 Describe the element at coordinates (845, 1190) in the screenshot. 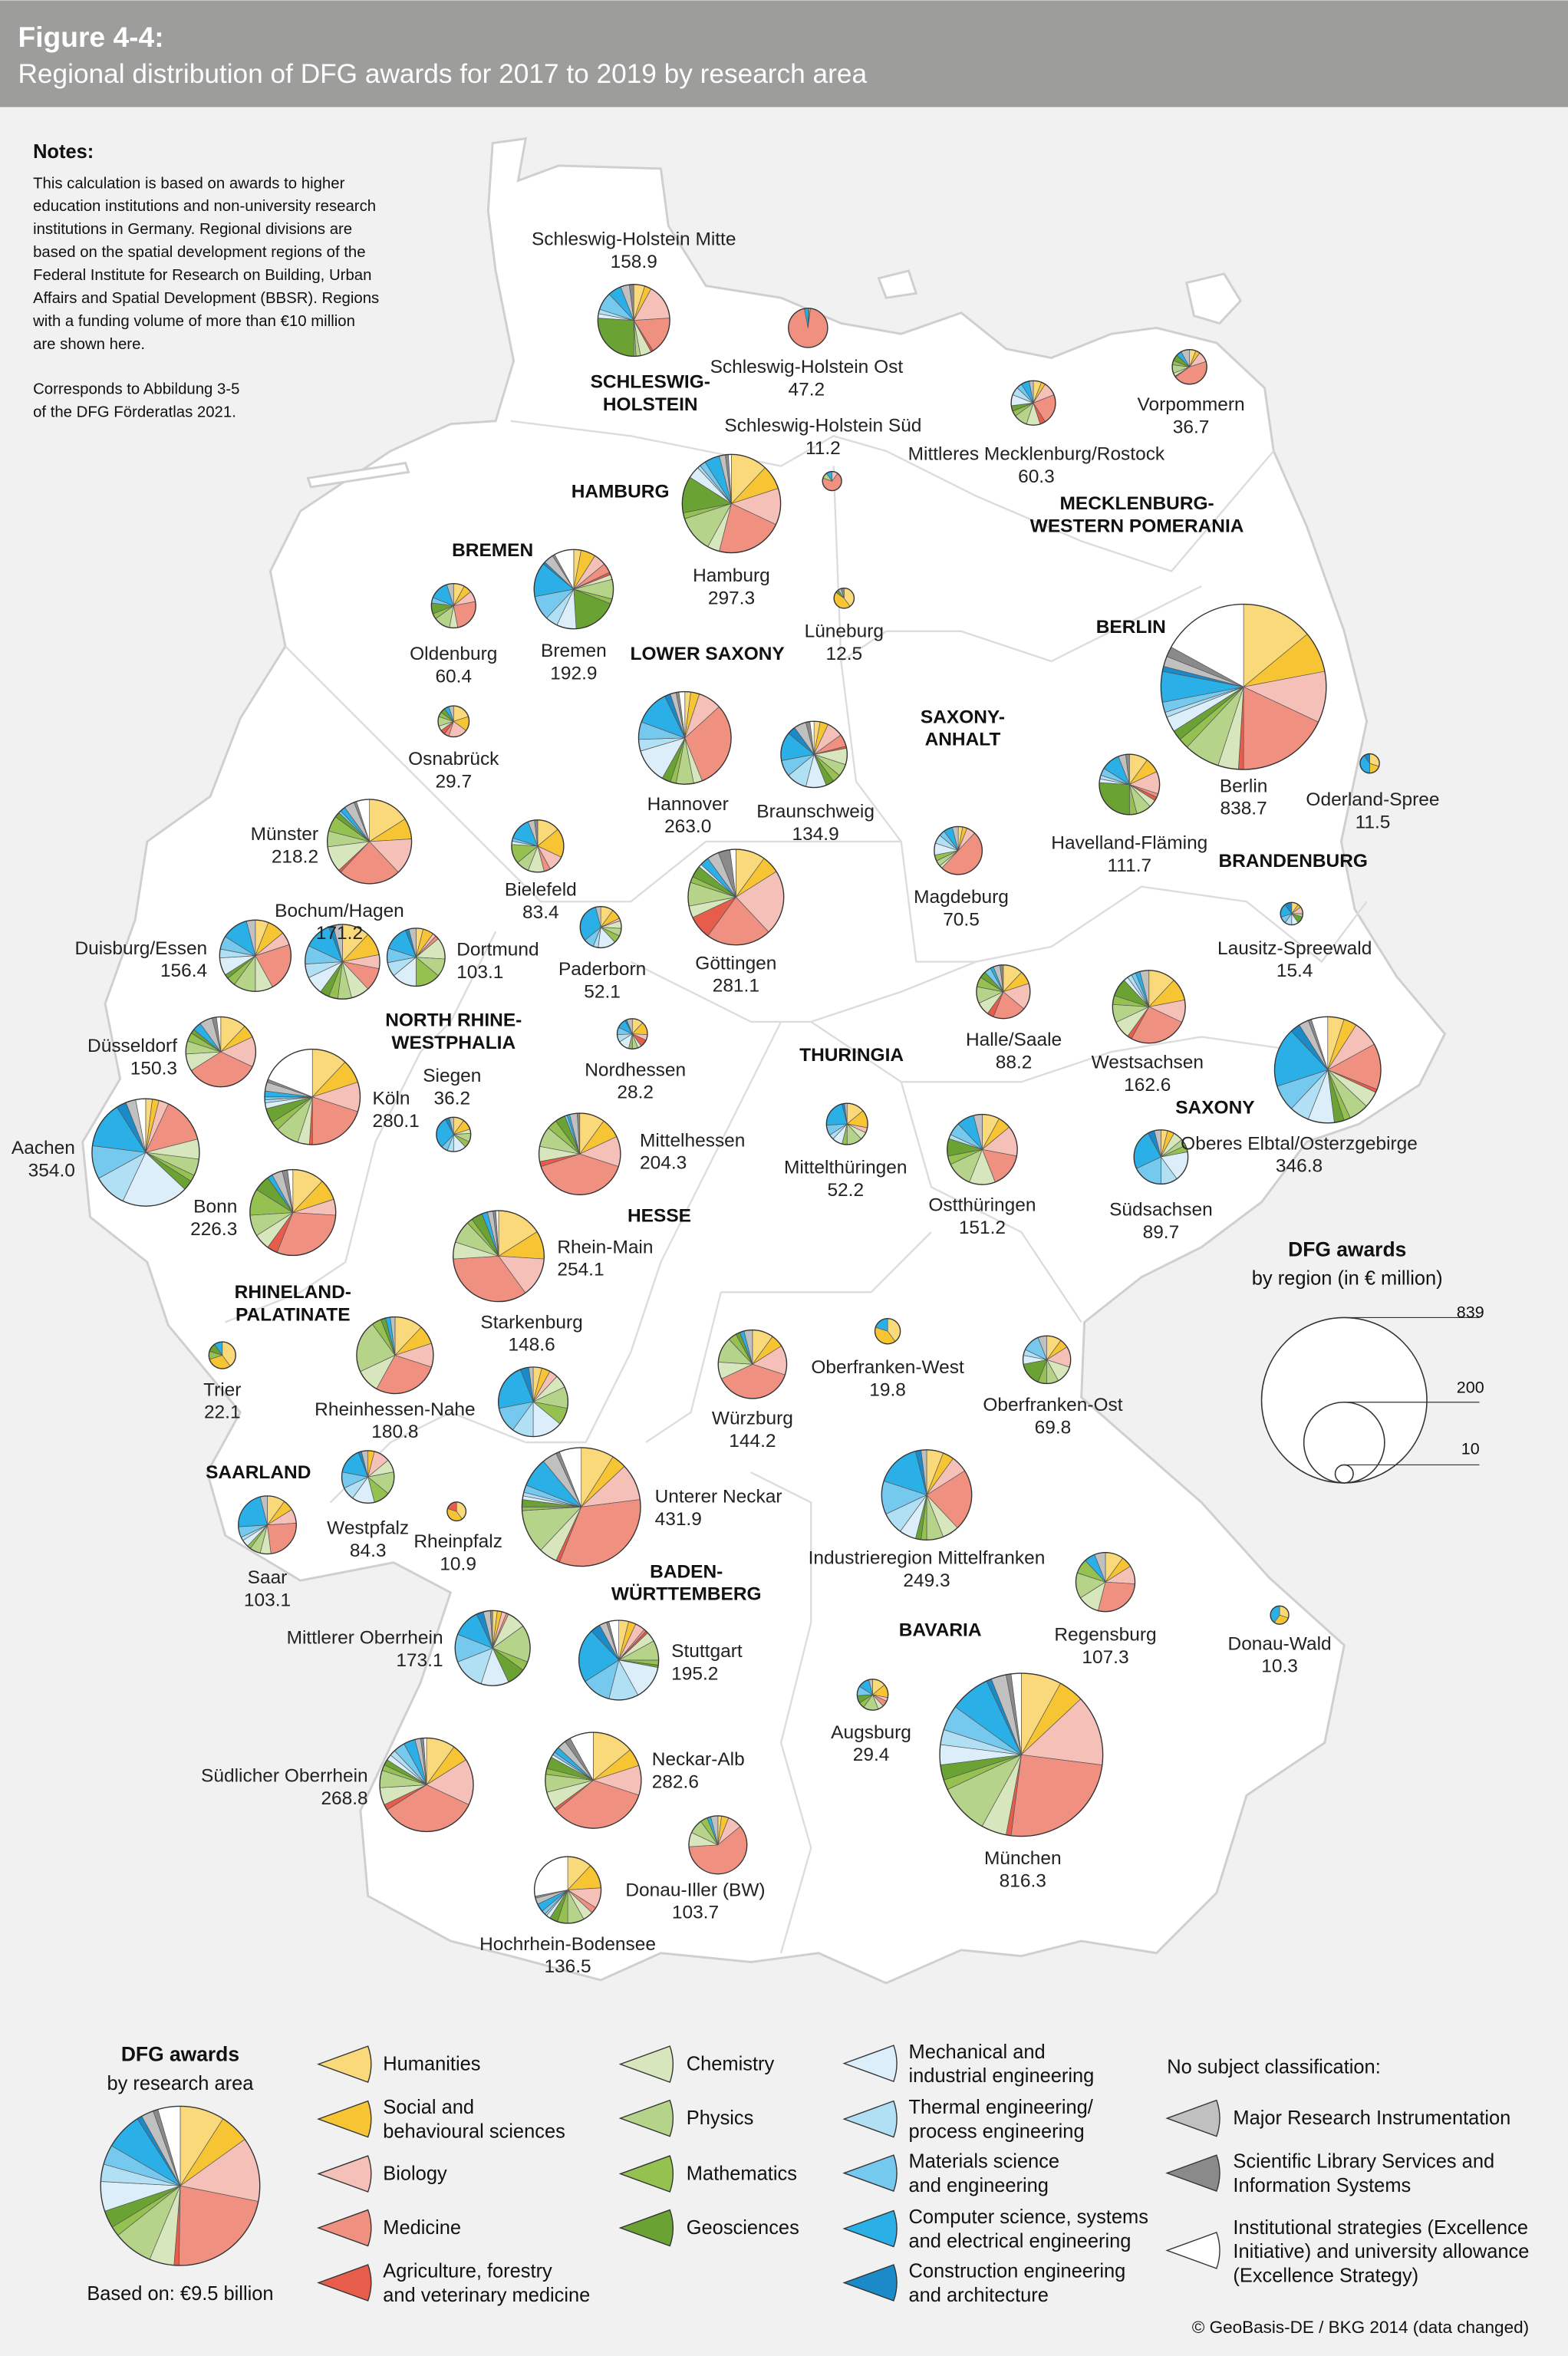

I see `region-value: 52.2` at that location.